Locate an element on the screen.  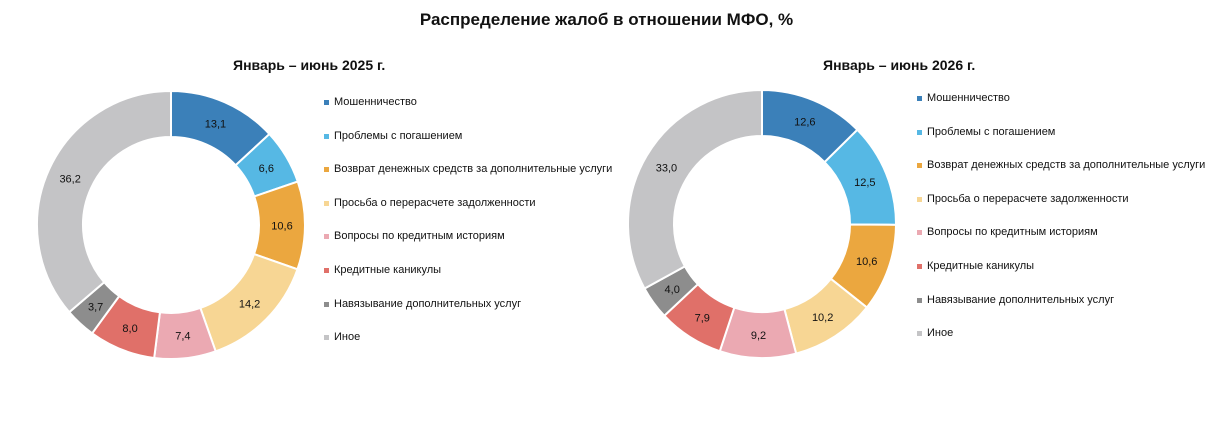
slice-value-label: 8,0 is located at coordinates (129, 329).